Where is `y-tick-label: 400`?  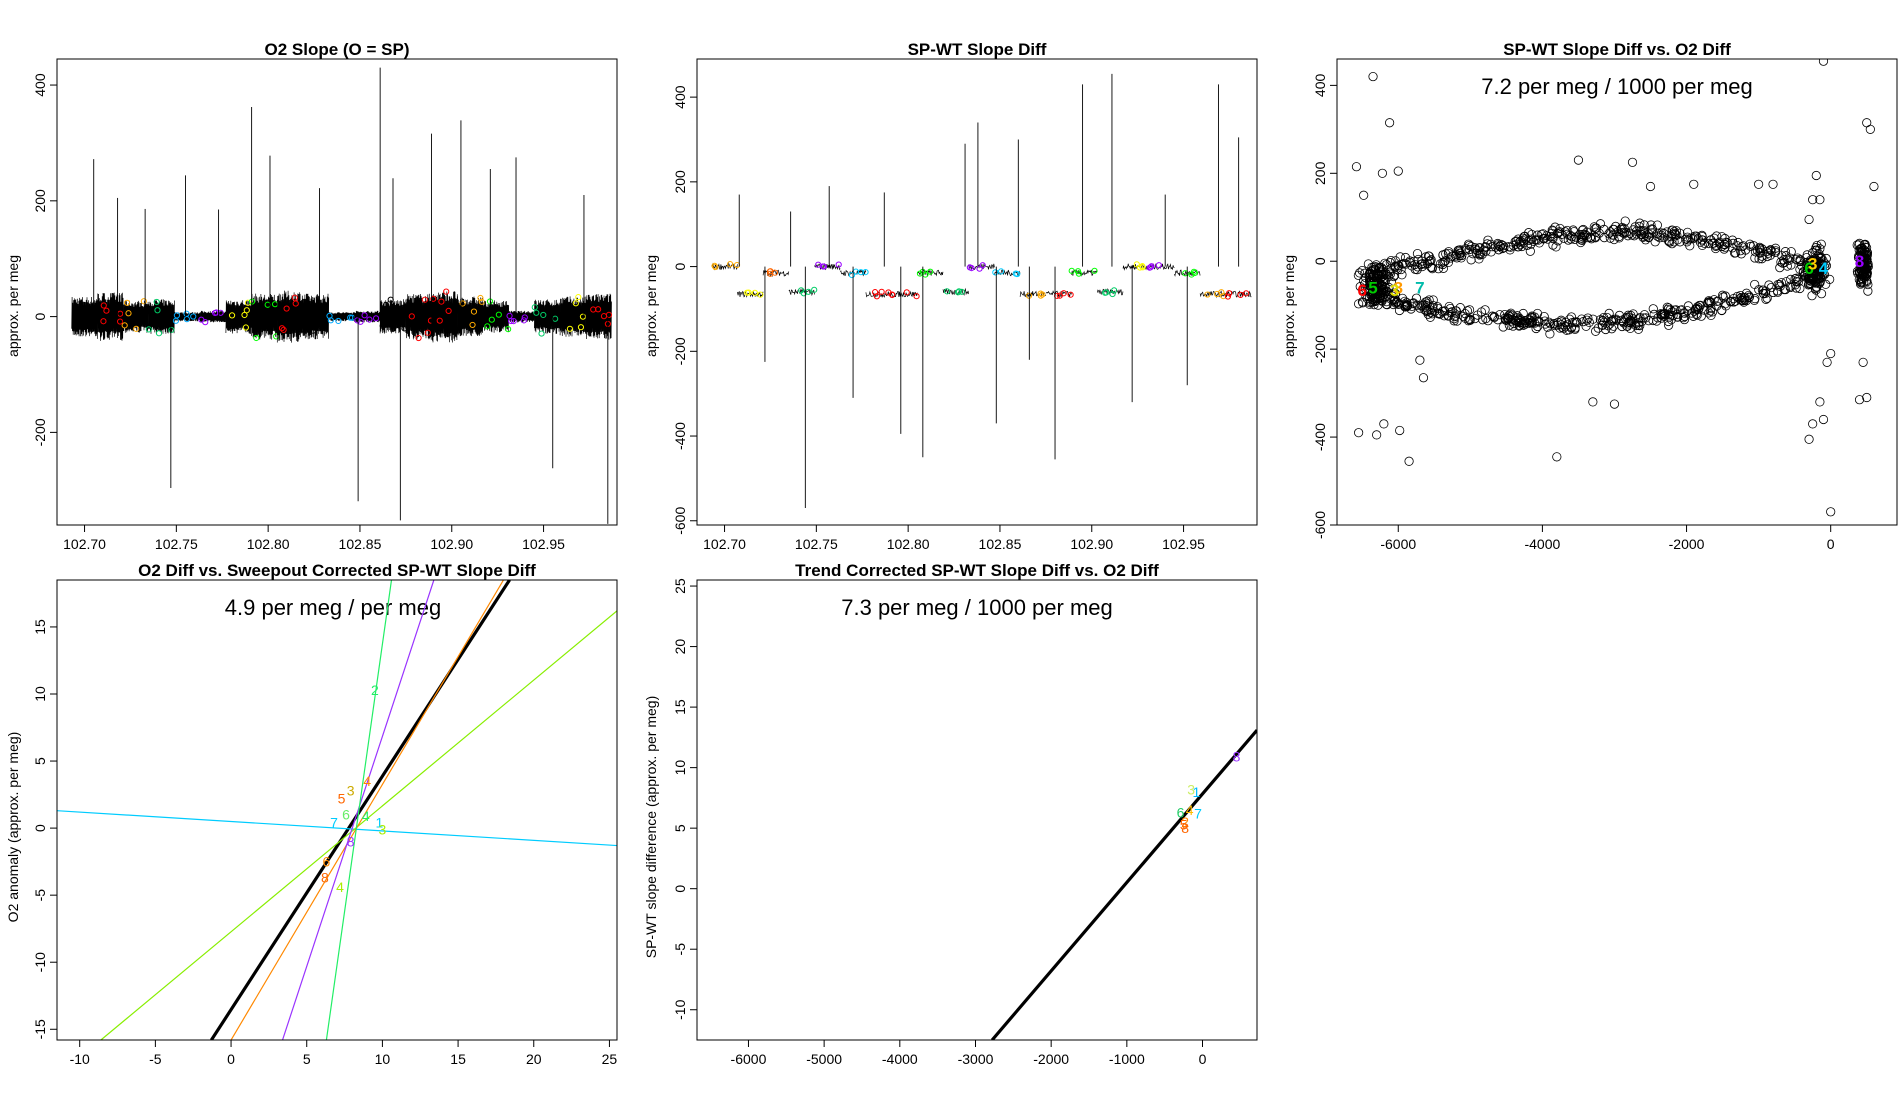
y-tick-label: 400 is located at coordinates (680, 97).